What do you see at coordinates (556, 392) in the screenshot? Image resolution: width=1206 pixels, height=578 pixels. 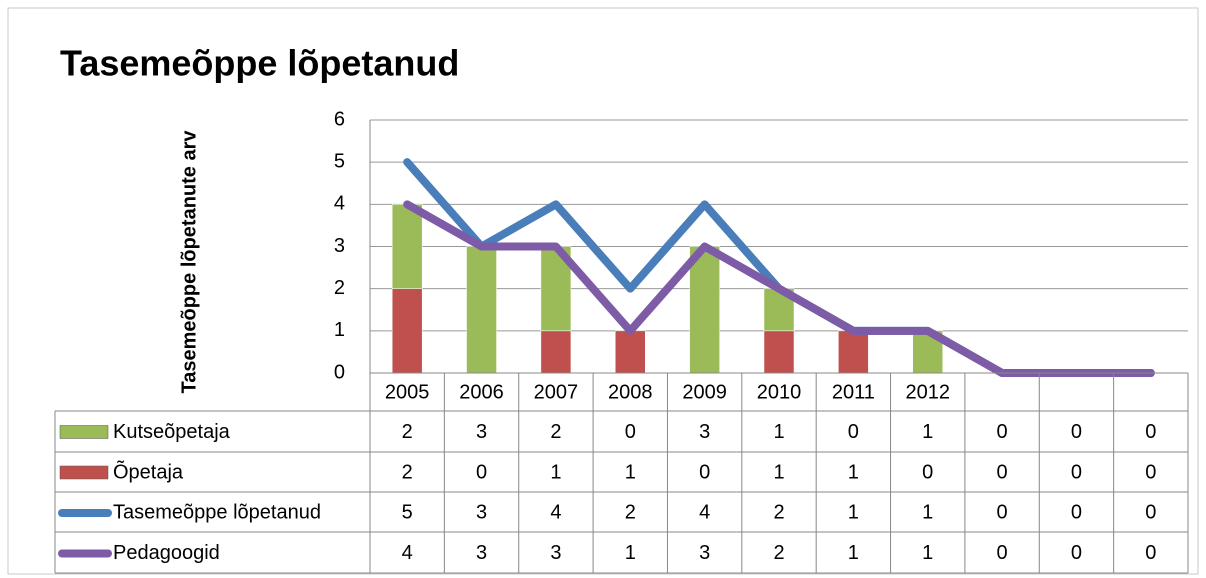 I see `x-tick-label: 2007` at bounding box center [556, 392].